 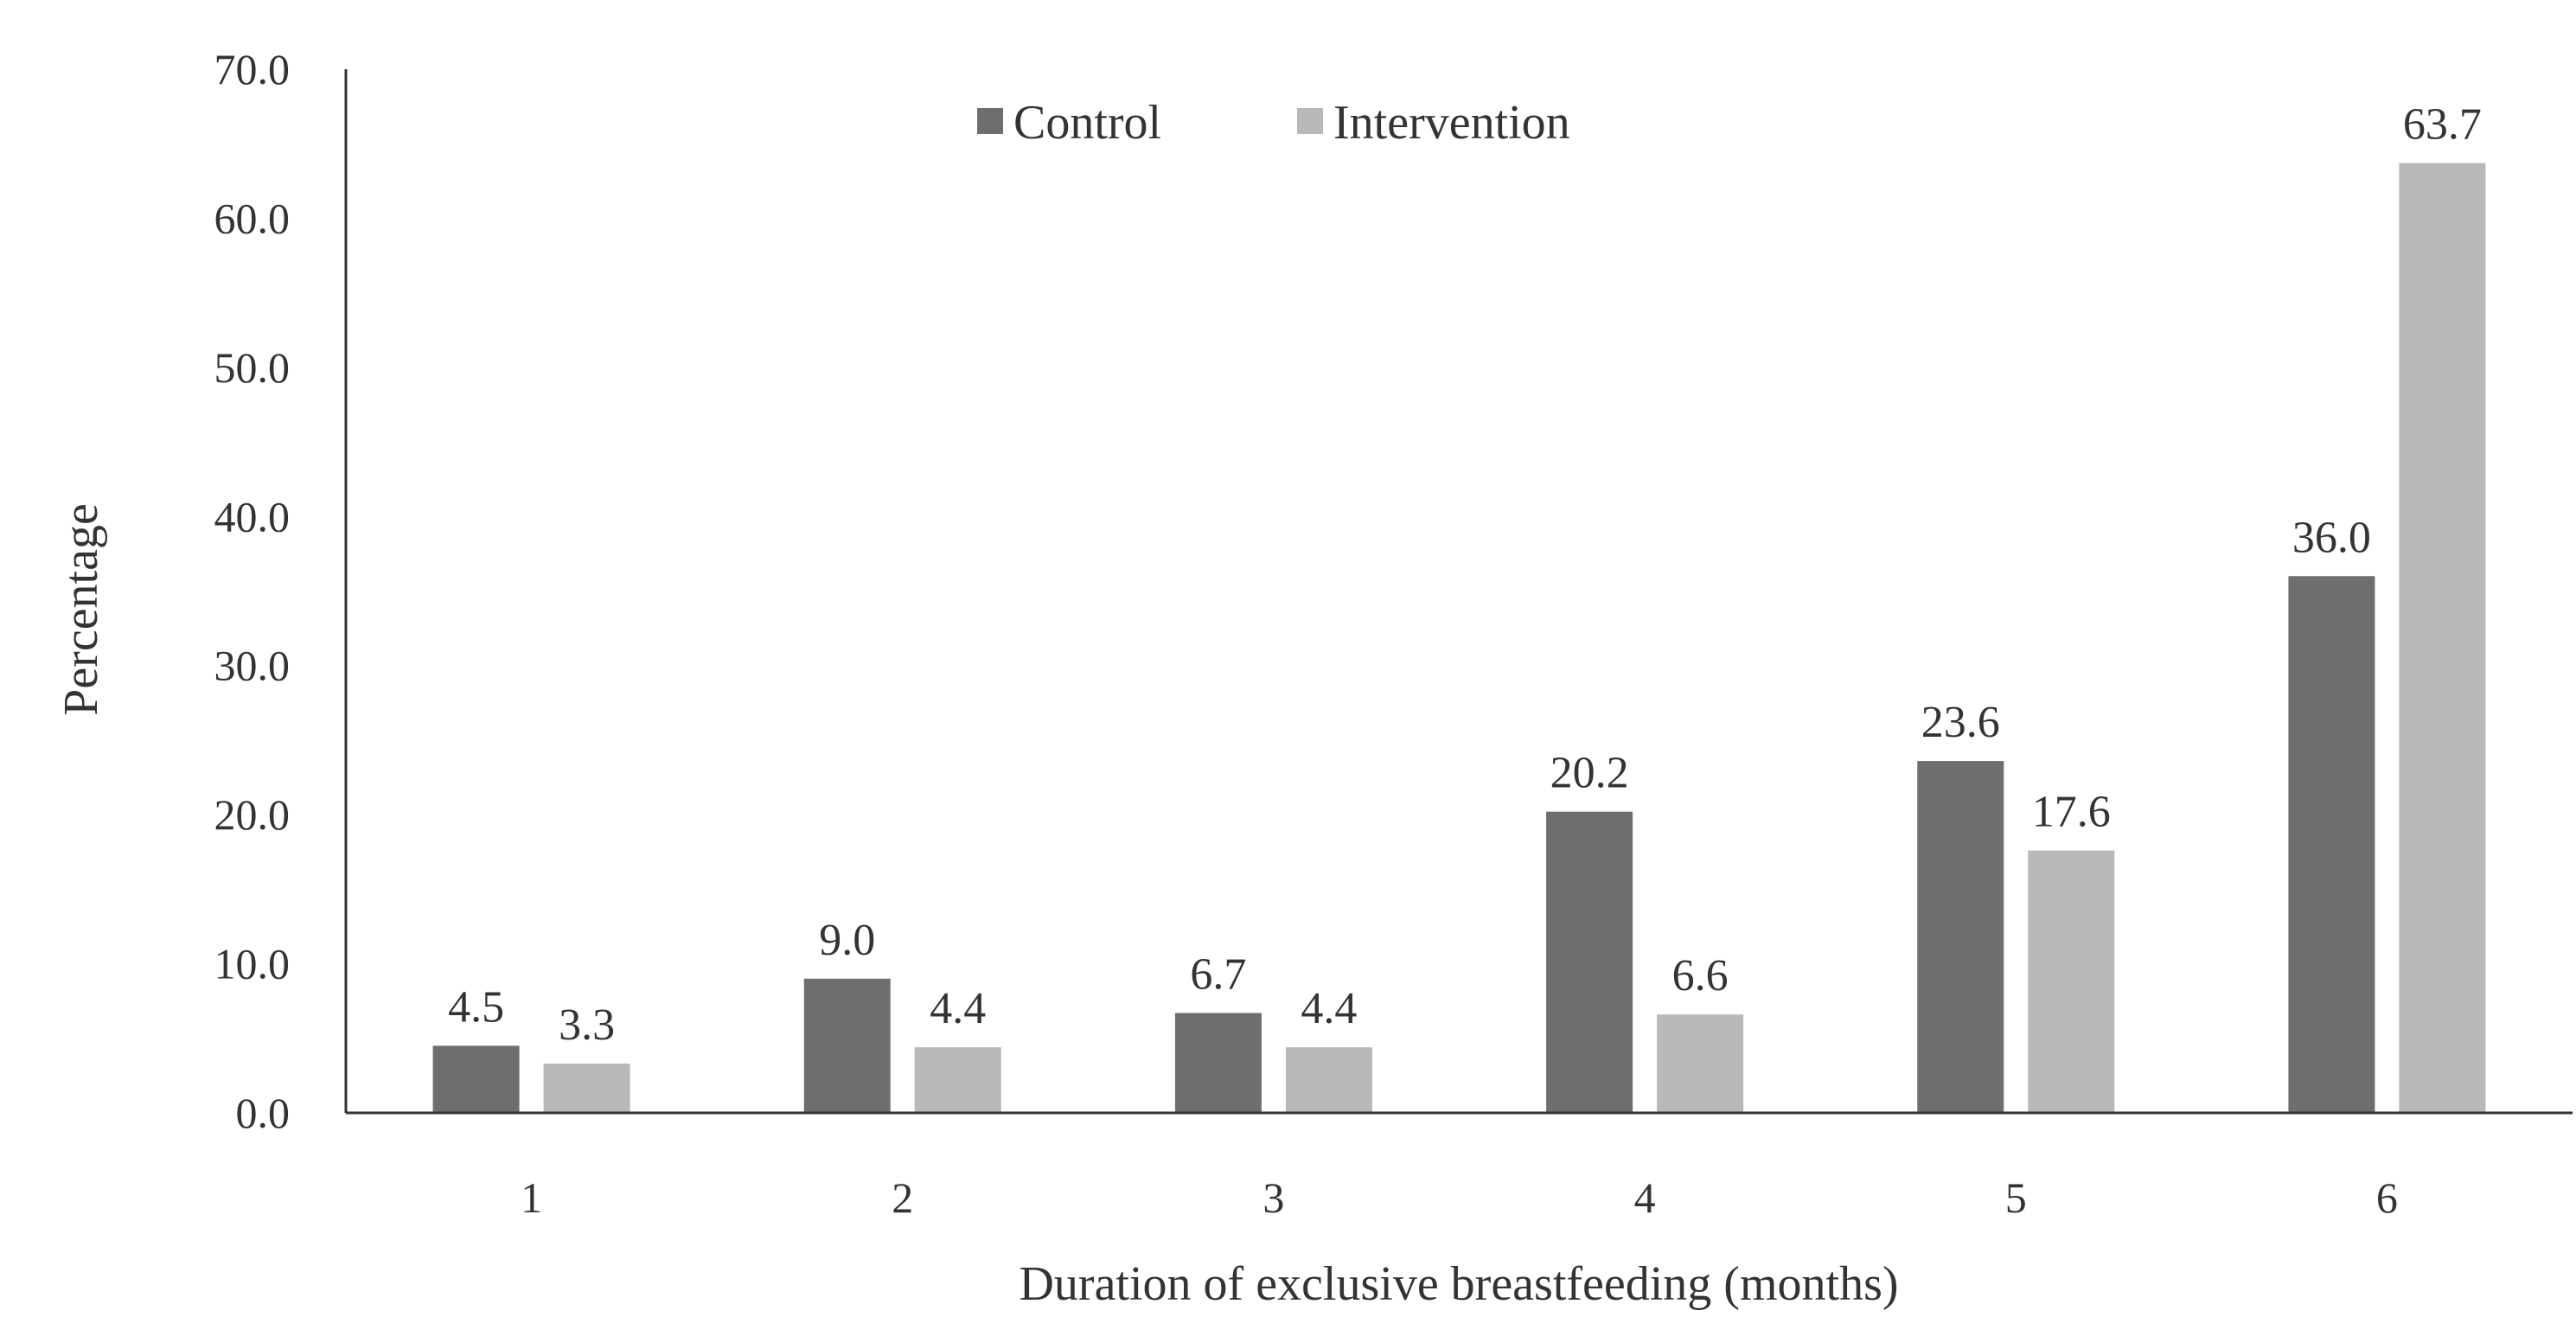 I want to click on data-label-intervention-1: 3.3, so click(x=587, y=1025).